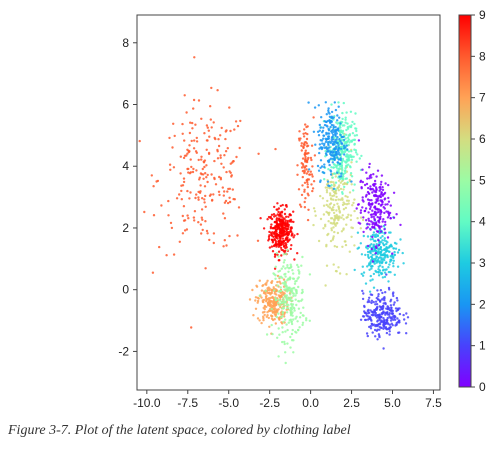  I want to click on y-tick-label: 6, so click(125, 105).